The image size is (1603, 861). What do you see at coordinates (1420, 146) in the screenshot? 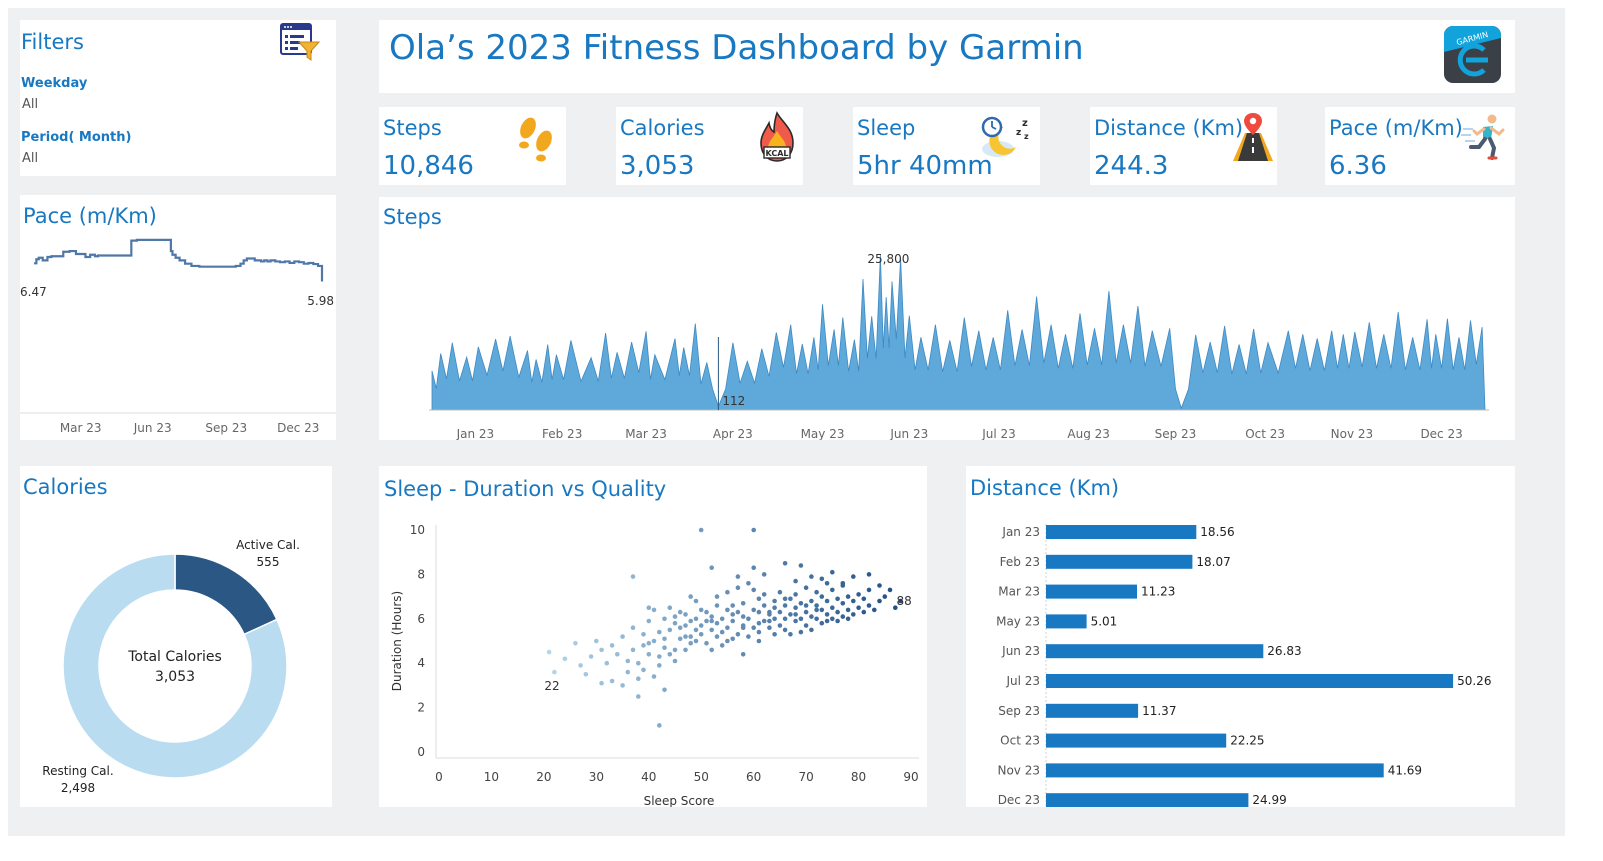
I see `kpi-card-pace: Pace (m/Km) 6.36` at bounding box center [1420, 146].